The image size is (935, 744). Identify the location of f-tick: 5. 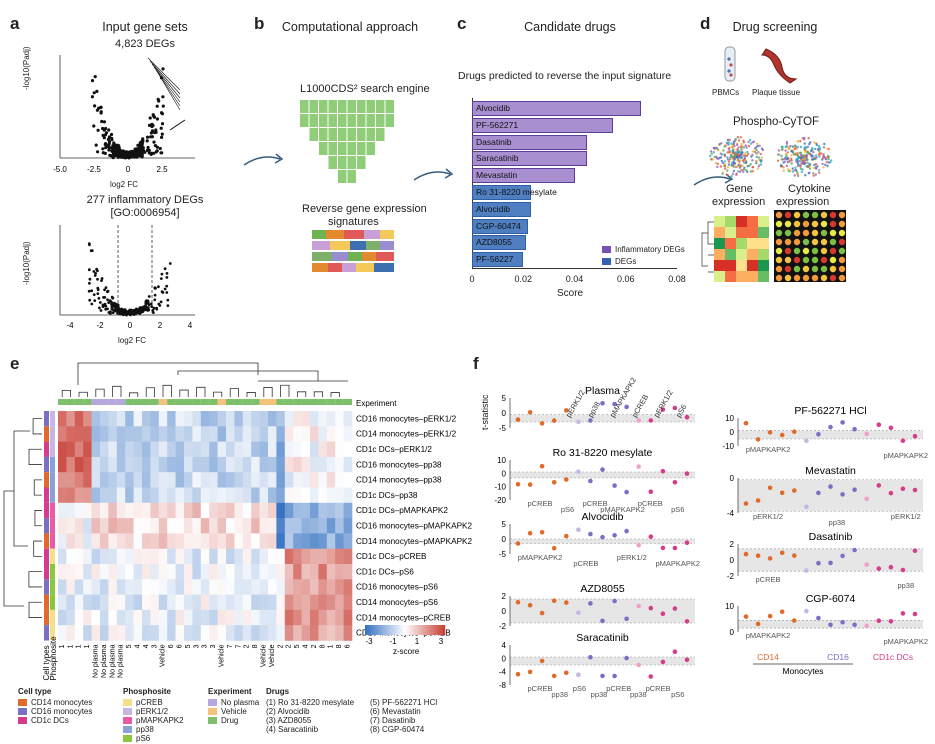
(504, 524).